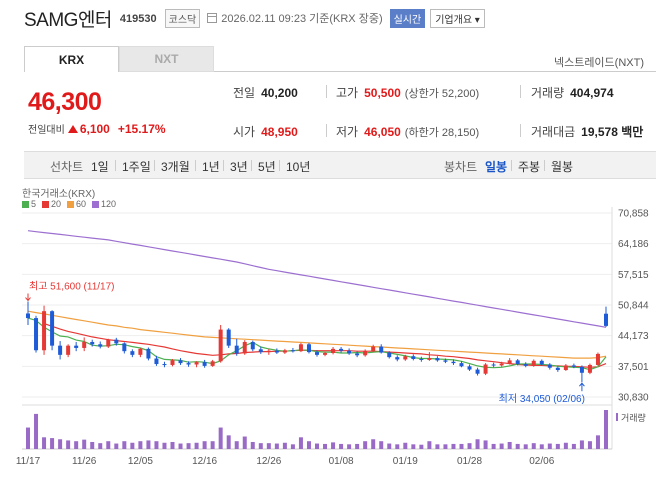  Describe the element at coordinates (182, 18) in the screenshot. I see `market-badge: 코스닥` at that location.